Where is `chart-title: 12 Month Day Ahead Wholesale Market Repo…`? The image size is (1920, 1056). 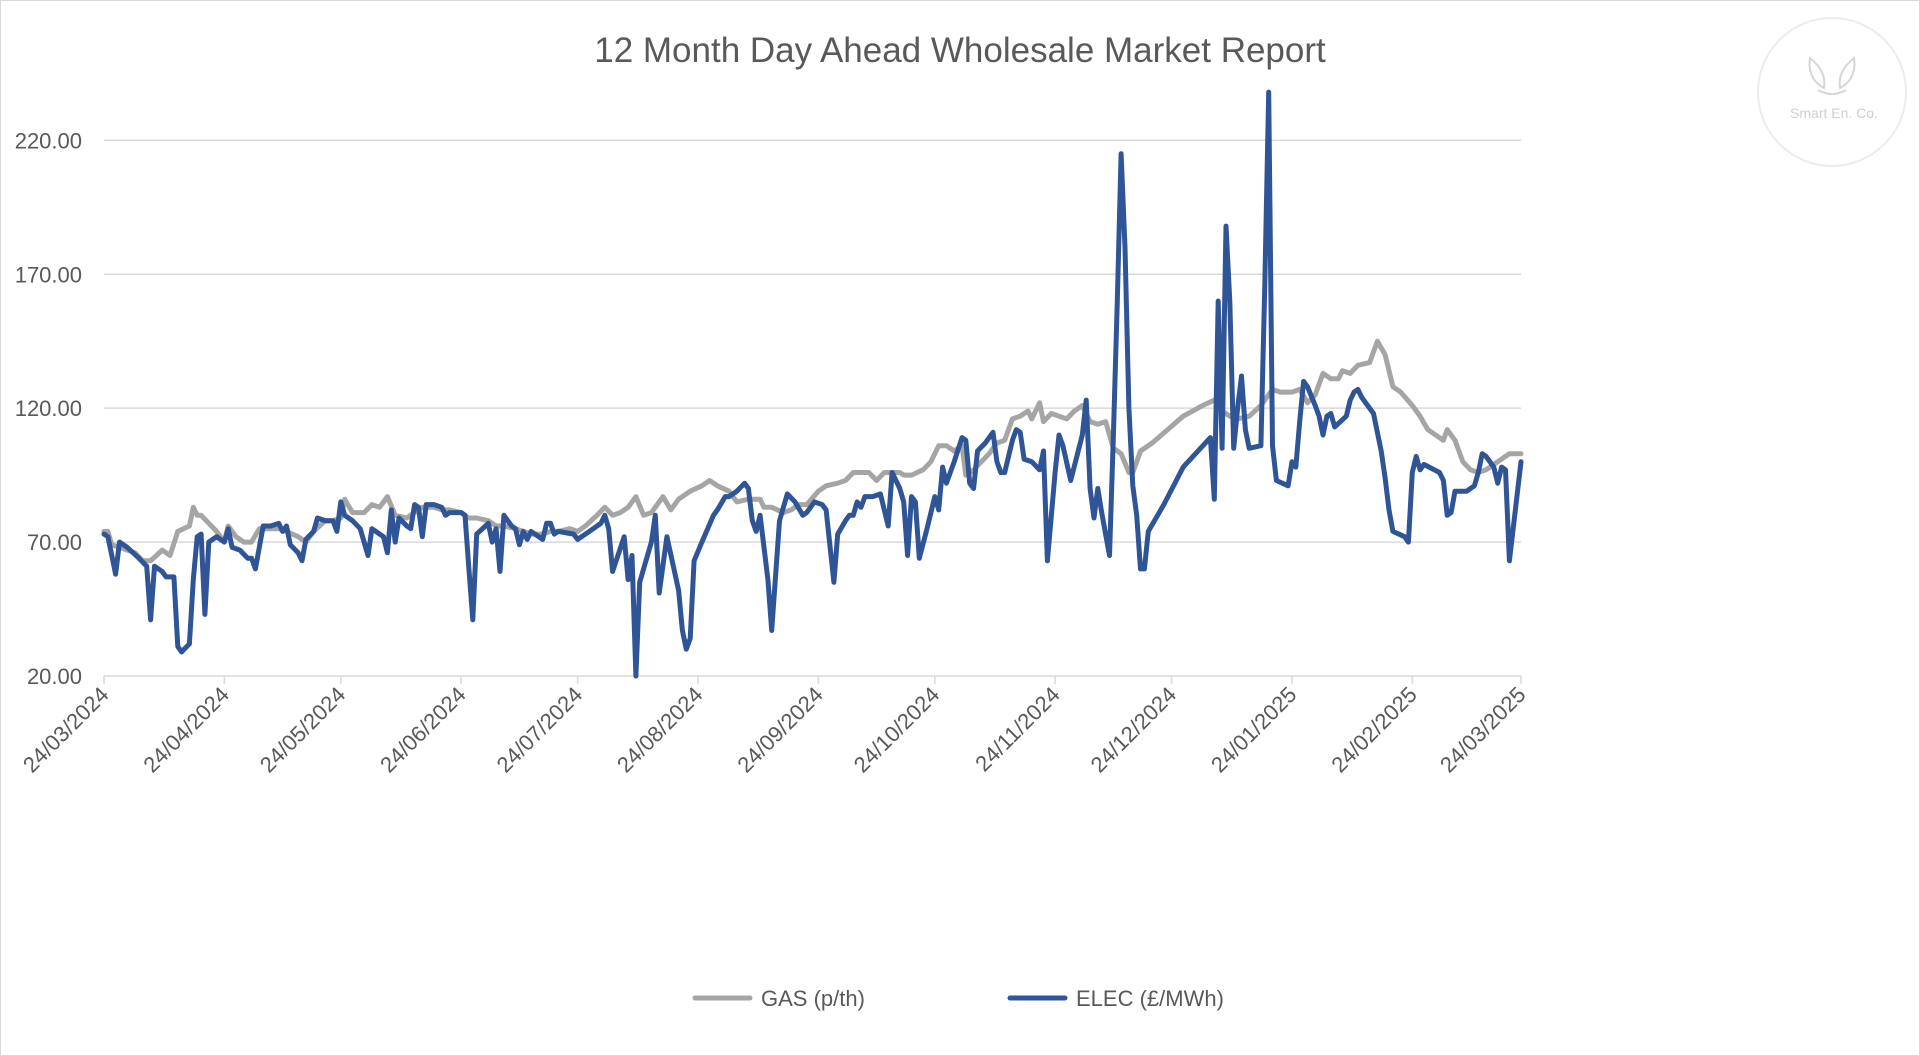 chart-title: 12 Month Day Ahead Wholesale Market Repo… is located at coordinates (960, 50).